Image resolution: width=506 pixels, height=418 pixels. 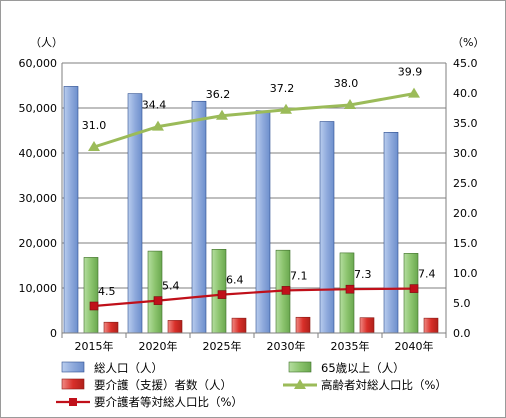 I want to click on data-label: 5.4, so click(x=171, y=286).